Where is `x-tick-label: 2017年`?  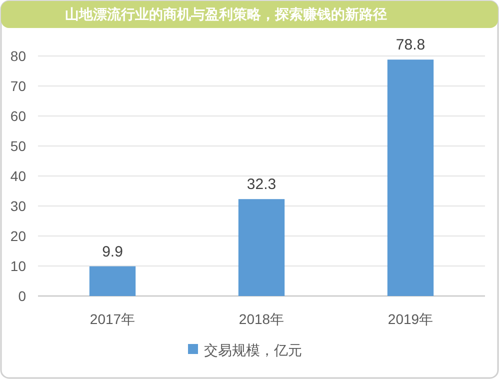 x-tick-label: 2017年 is located at coordinates (113, 319).